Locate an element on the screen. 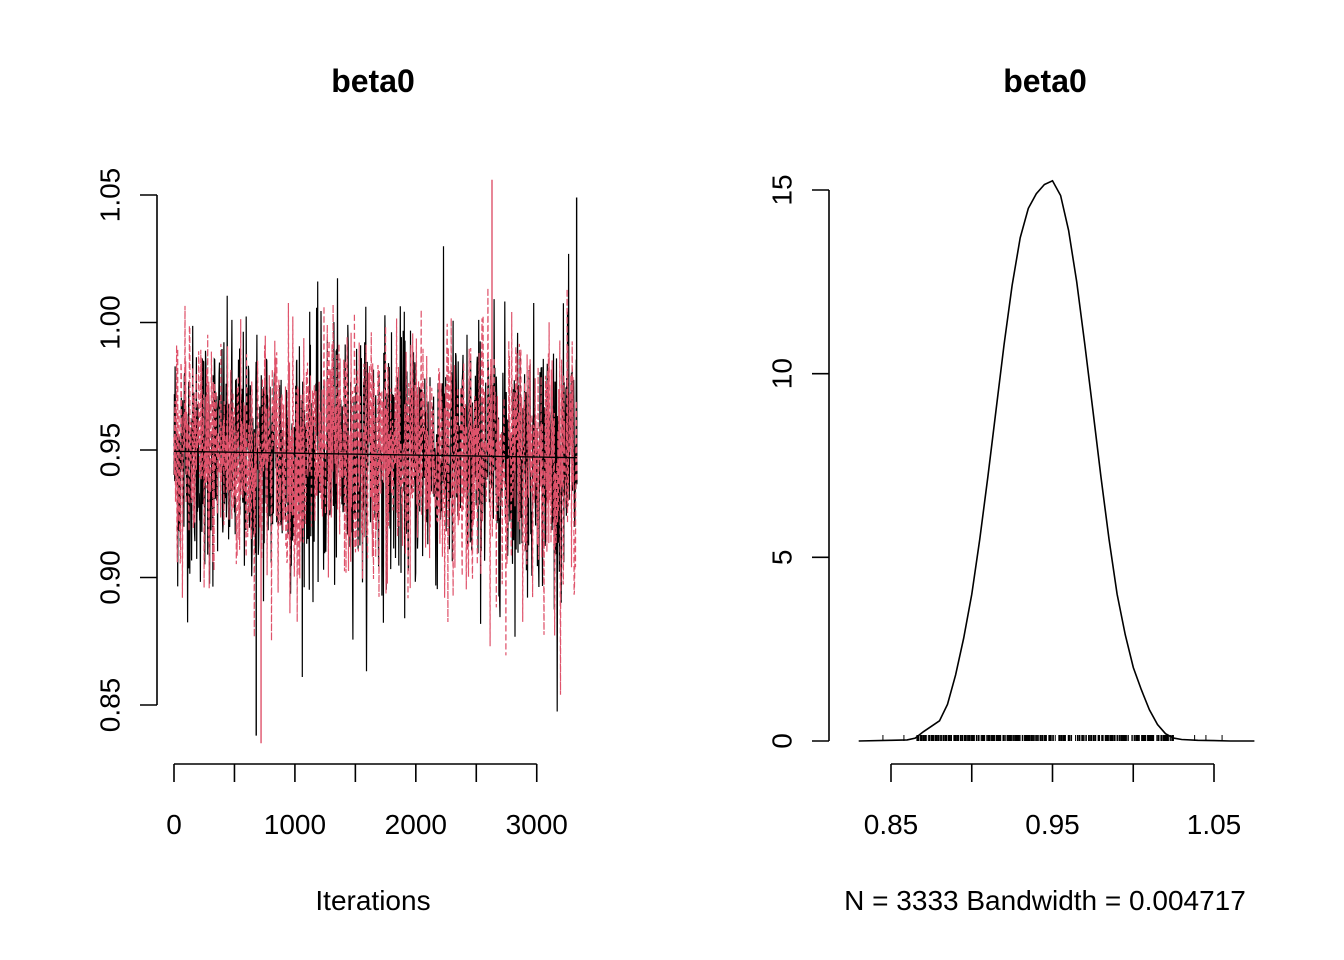  density-y-axis: 0 5 10 15 is located at coordinates (798, 461).